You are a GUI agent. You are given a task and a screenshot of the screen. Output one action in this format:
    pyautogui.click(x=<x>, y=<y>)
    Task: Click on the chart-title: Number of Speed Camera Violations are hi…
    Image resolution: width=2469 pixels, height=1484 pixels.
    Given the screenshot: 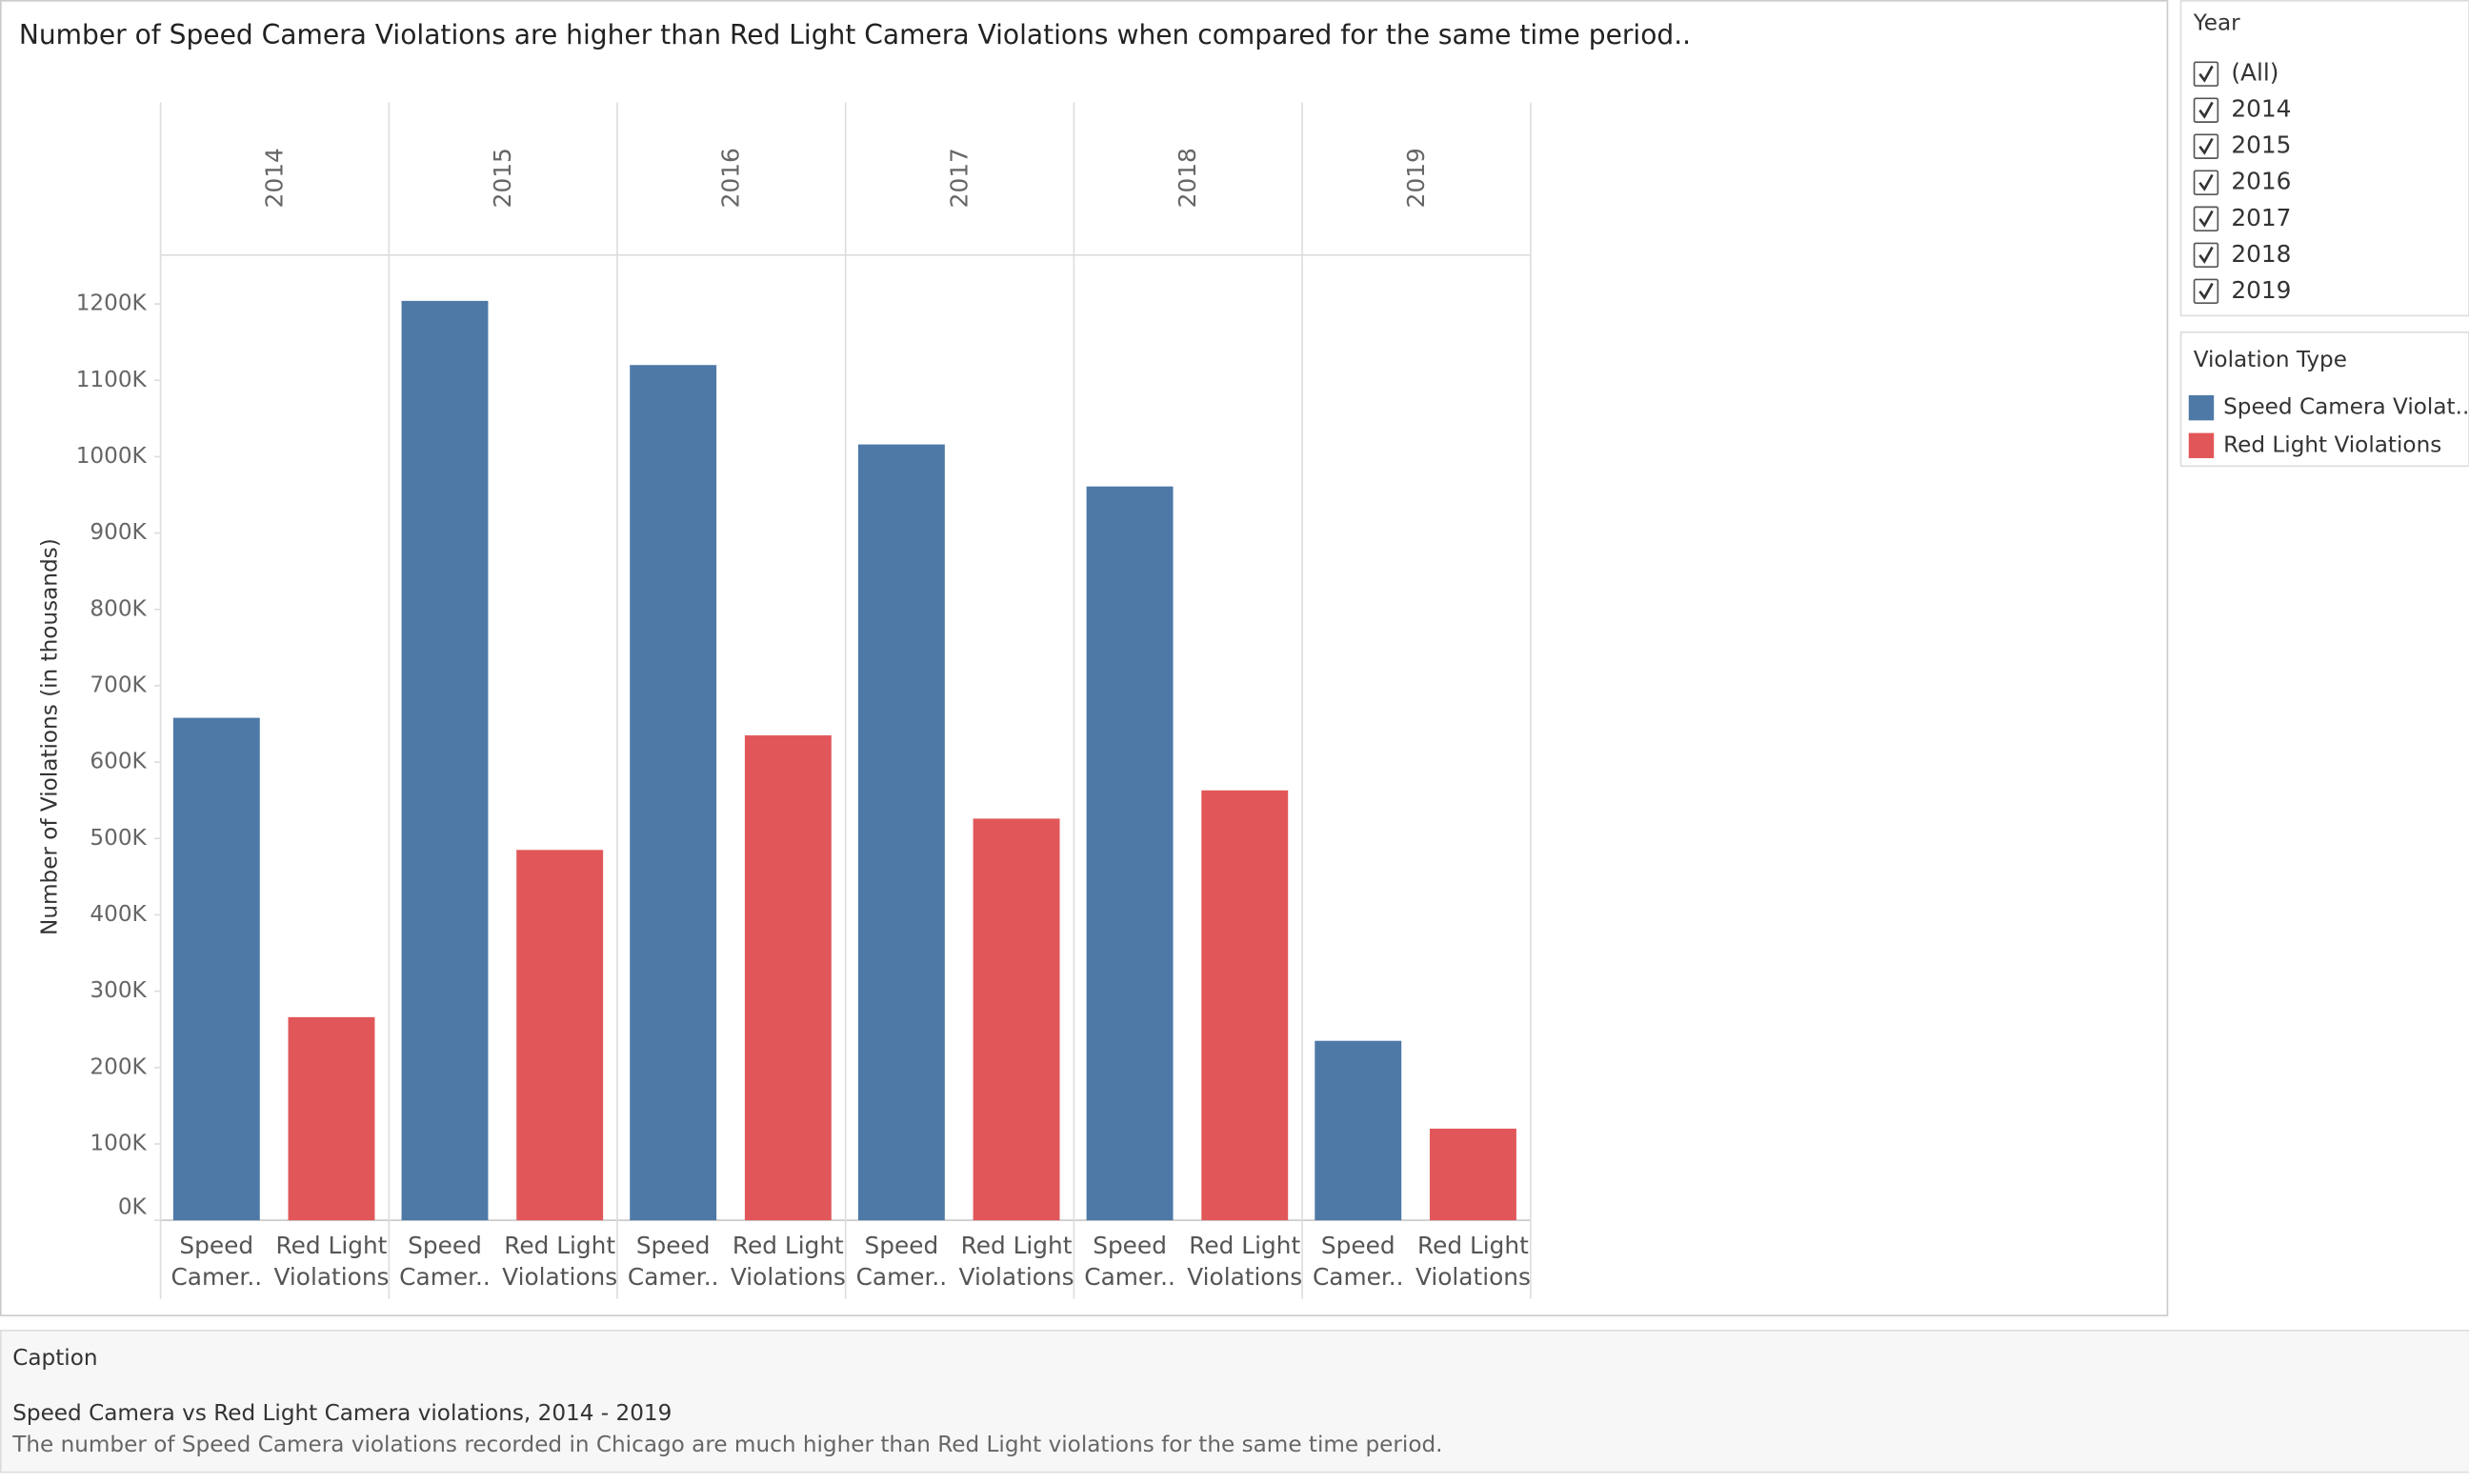 What is the action you would take?
    pyautogui.click(x=855, y=34)
    